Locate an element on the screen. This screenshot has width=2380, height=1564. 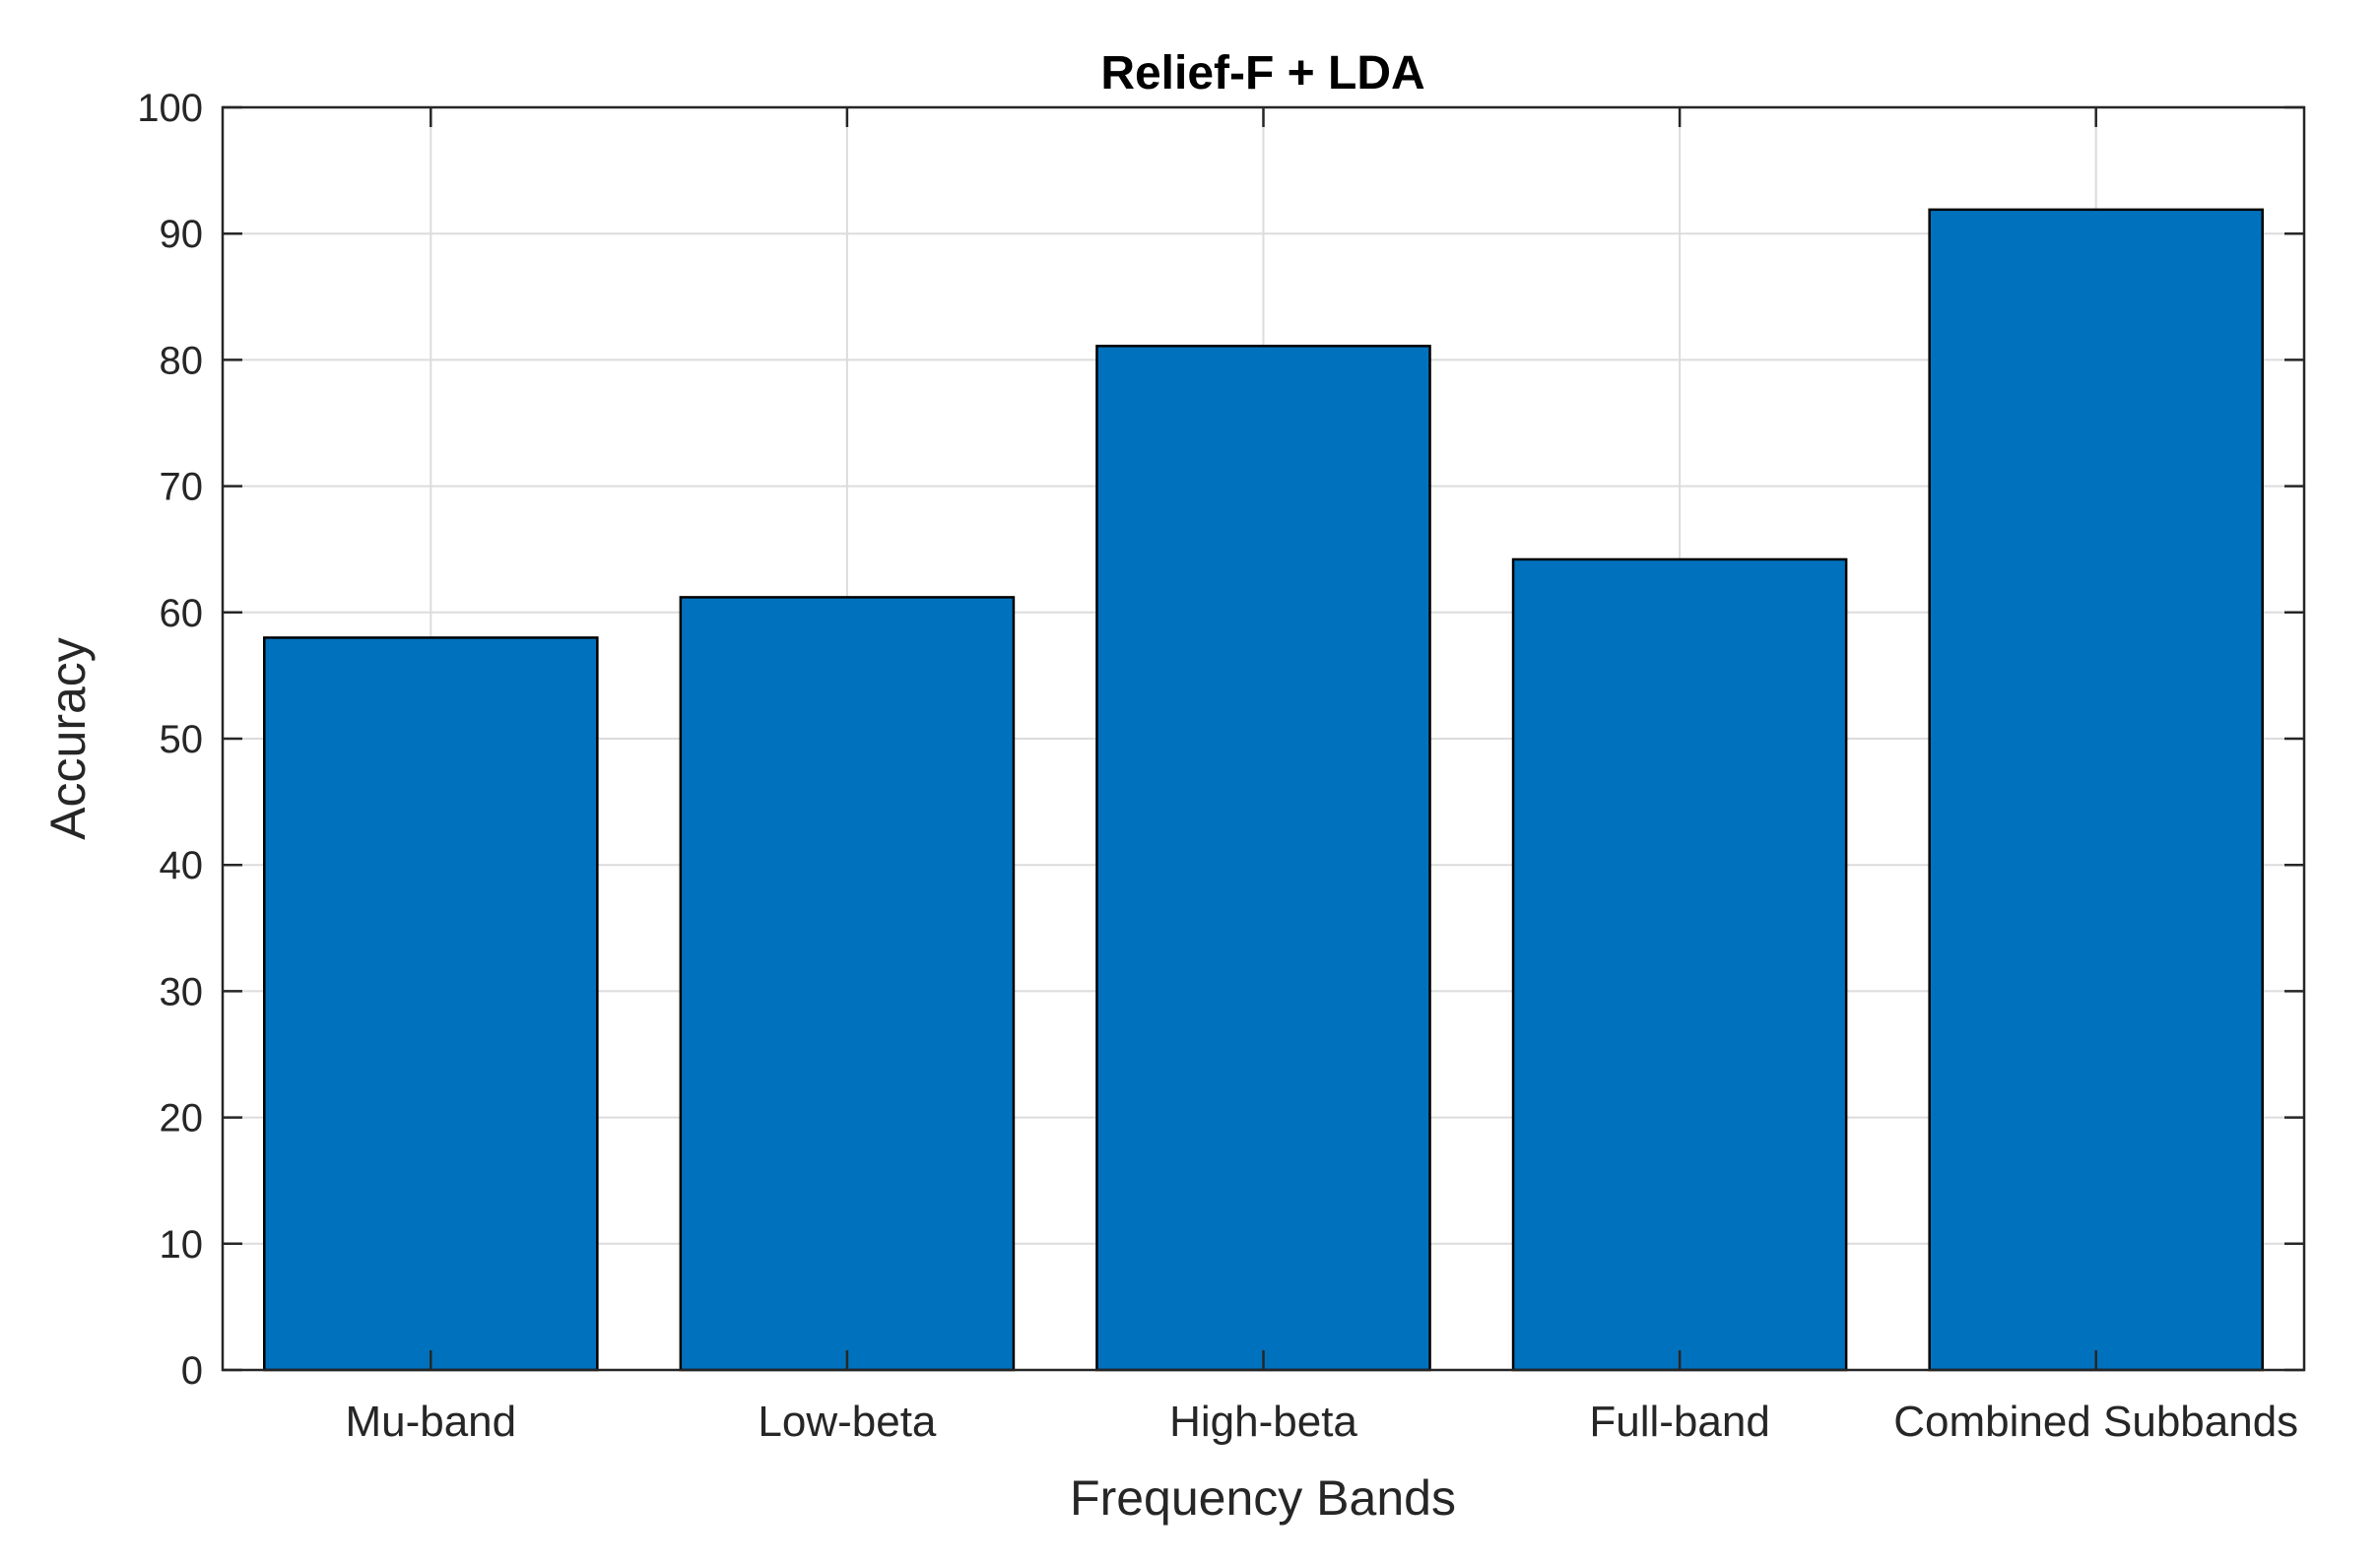
y-tick-label: 60 is located at coordinates (182, 613).